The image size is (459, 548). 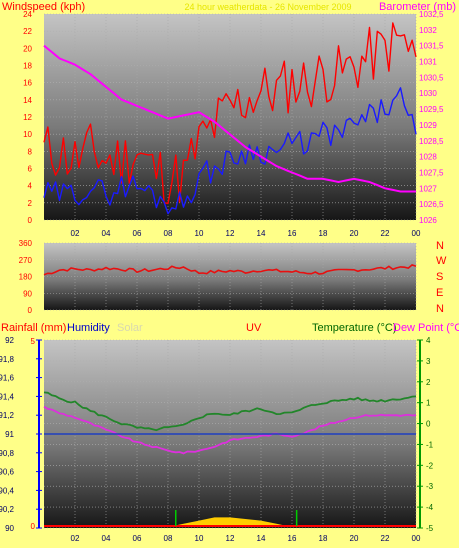 What do you see at coordinates (354, 328) in the screenshot?
I see `temperature-label: Temperature (°C)` at bounding box center [354, 328].